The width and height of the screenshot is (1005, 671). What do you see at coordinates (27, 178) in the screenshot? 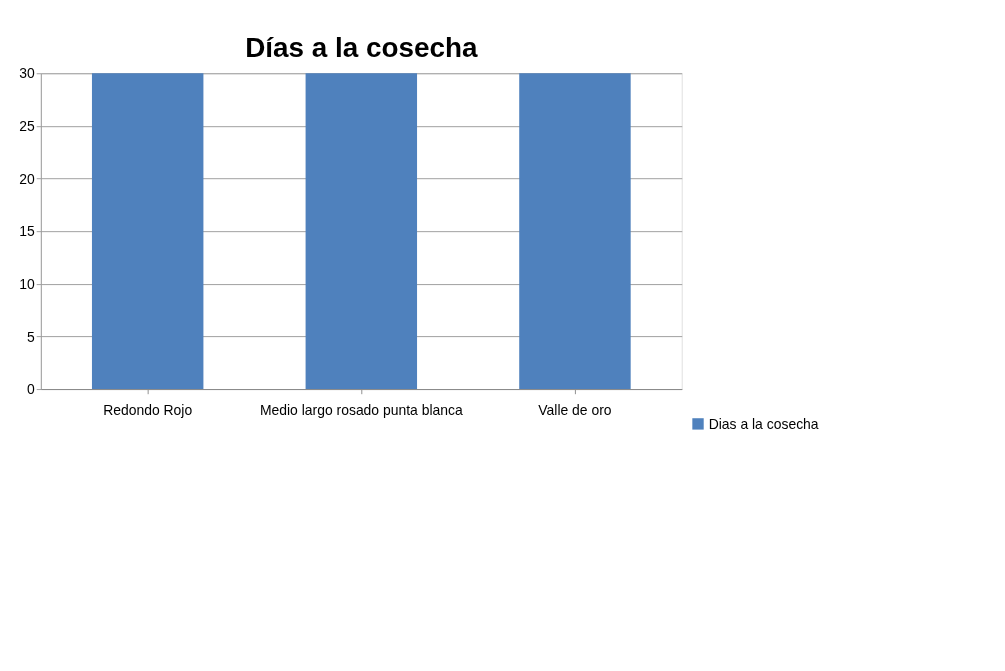
I see `y-tick-label: 20` at bounding box center [27, 178].